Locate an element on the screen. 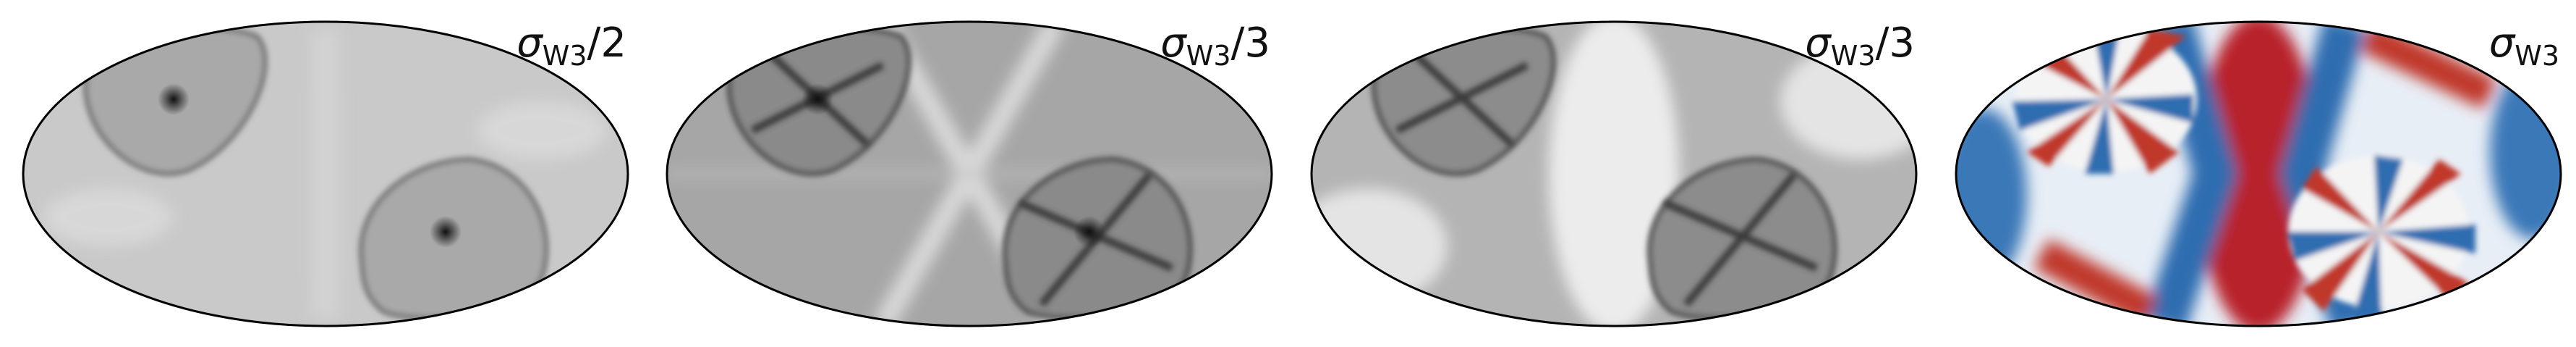 The width and height of the screenshot is (2576, 347). label-suffix: /2 is located at coordinates (607, 43).